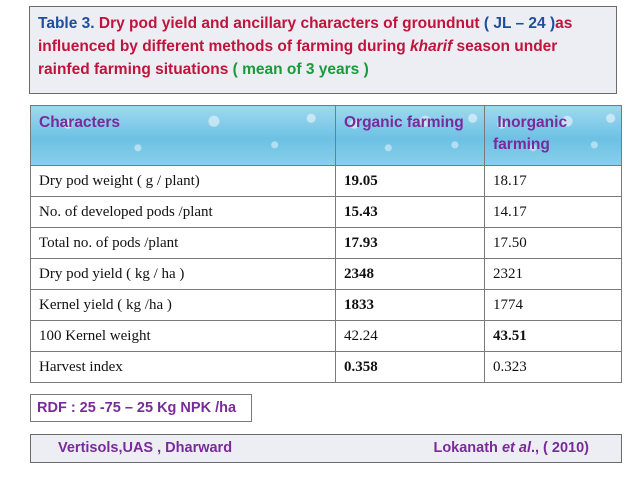 Image resolution: width=638 pixels, height=478 pixels. I want to click on cell-character: 100 Kernel weight, so click(183, 336).